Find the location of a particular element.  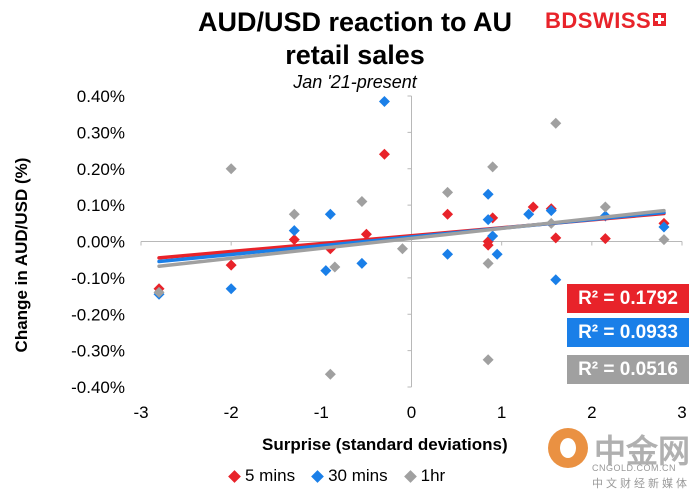

legend-label-5min: 5 mins is located at coordinates (270, 475).